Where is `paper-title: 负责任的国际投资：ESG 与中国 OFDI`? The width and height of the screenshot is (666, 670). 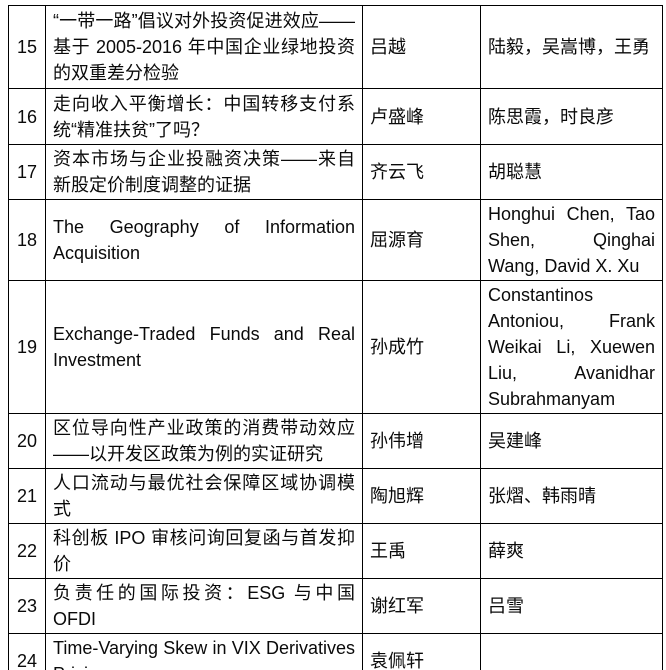
paper-title: 负责任的国际投资：ESG 与中国 OFDI is located at coordinates (204, 606).